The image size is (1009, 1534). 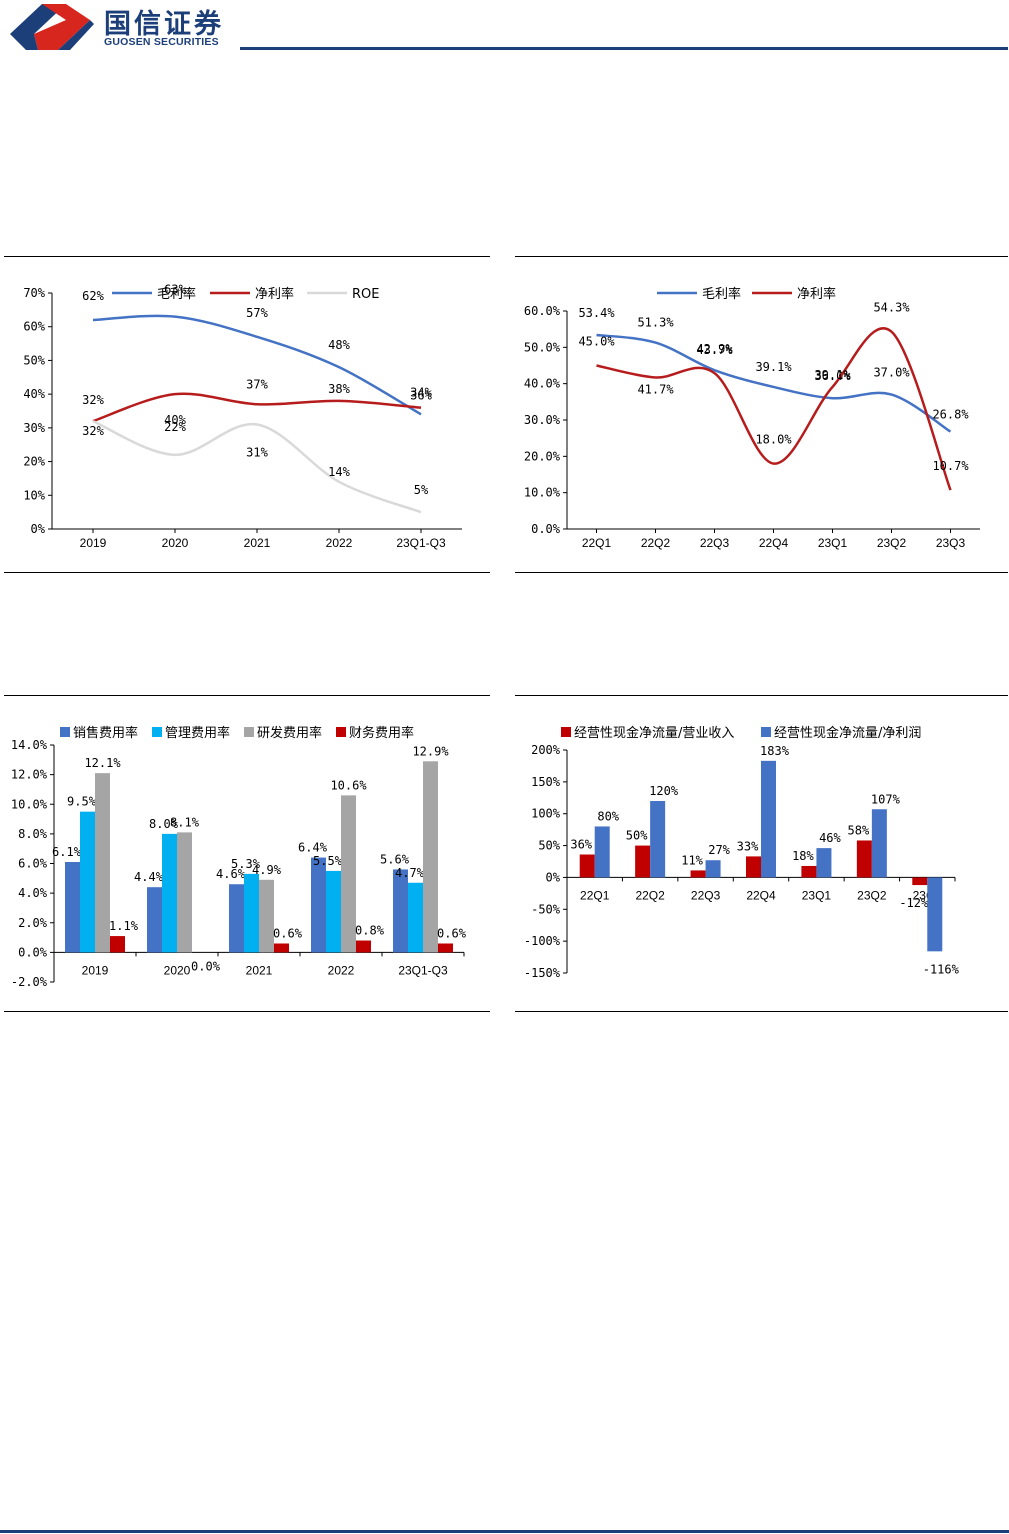 What do you see at coordinates (328, 861) in the screenshot?
I see `data-label: 5.5%` at bounding box center [328, 861].